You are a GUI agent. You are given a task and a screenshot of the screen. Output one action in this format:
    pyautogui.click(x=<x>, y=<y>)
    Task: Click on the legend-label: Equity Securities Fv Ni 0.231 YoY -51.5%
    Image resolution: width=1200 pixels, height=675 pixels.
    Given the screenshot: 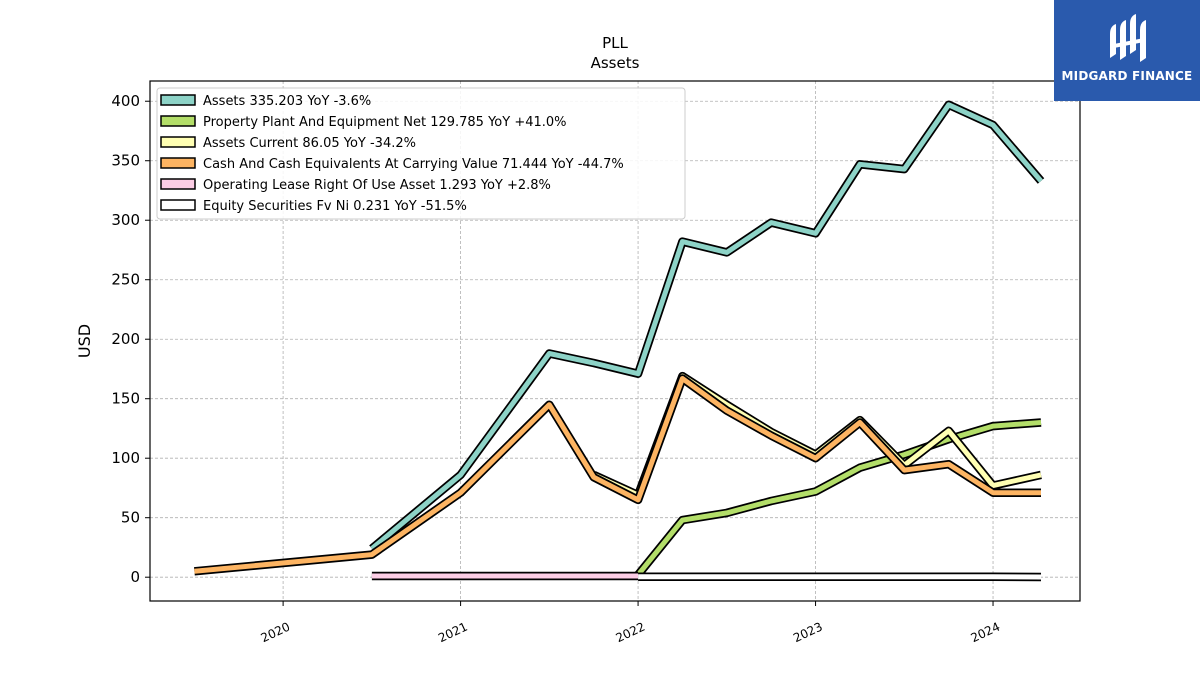 What is the action you would take?
    pyautogui.click(x=335, y=206)
    